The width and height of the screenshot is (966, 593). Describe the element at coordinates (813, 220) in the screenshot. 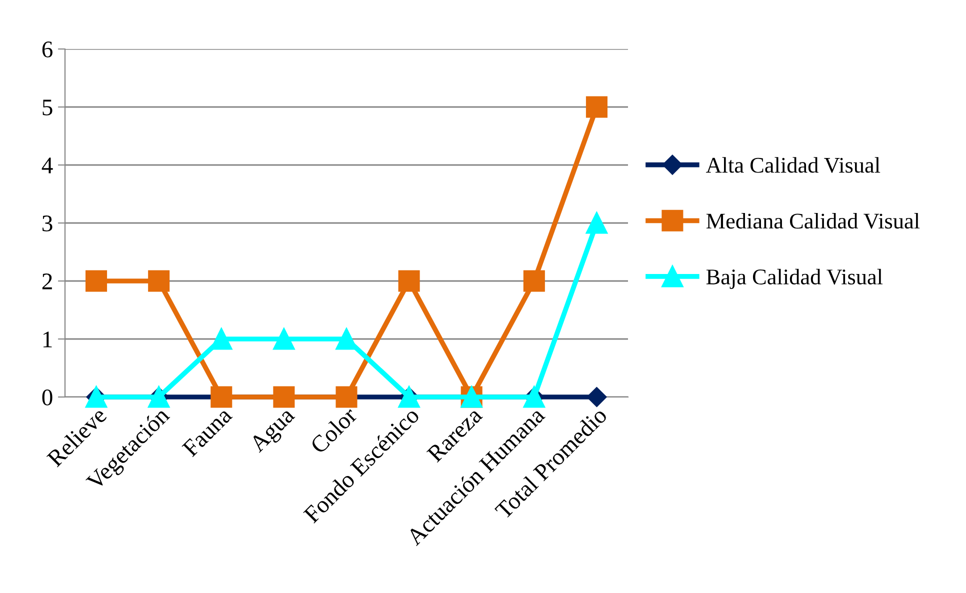

I see `legend-label: Mediana Calidad Visual` at that location.